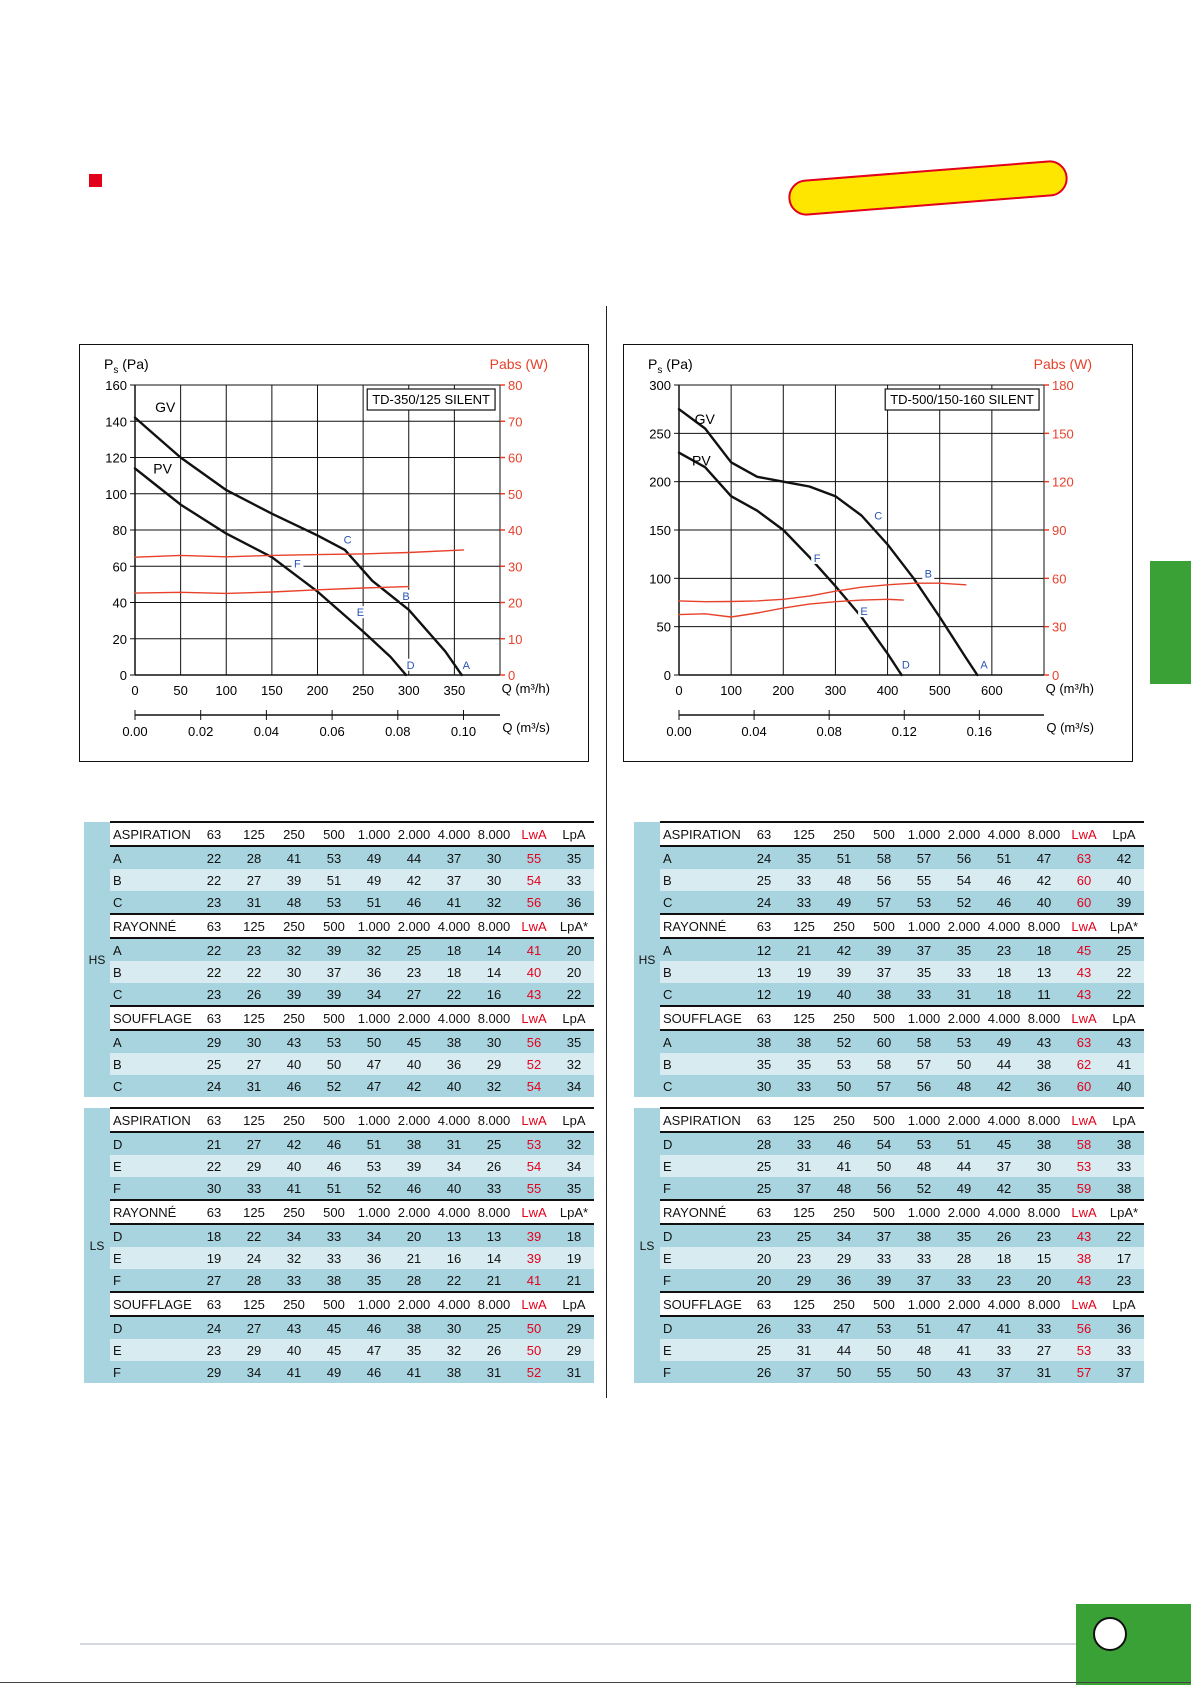 This screenshot has width=1191, height=1685. What do you see at coordinates (374, 1018) in the screenshot?
I see `column-header: 1.000` at bounding box center [374, 1018].